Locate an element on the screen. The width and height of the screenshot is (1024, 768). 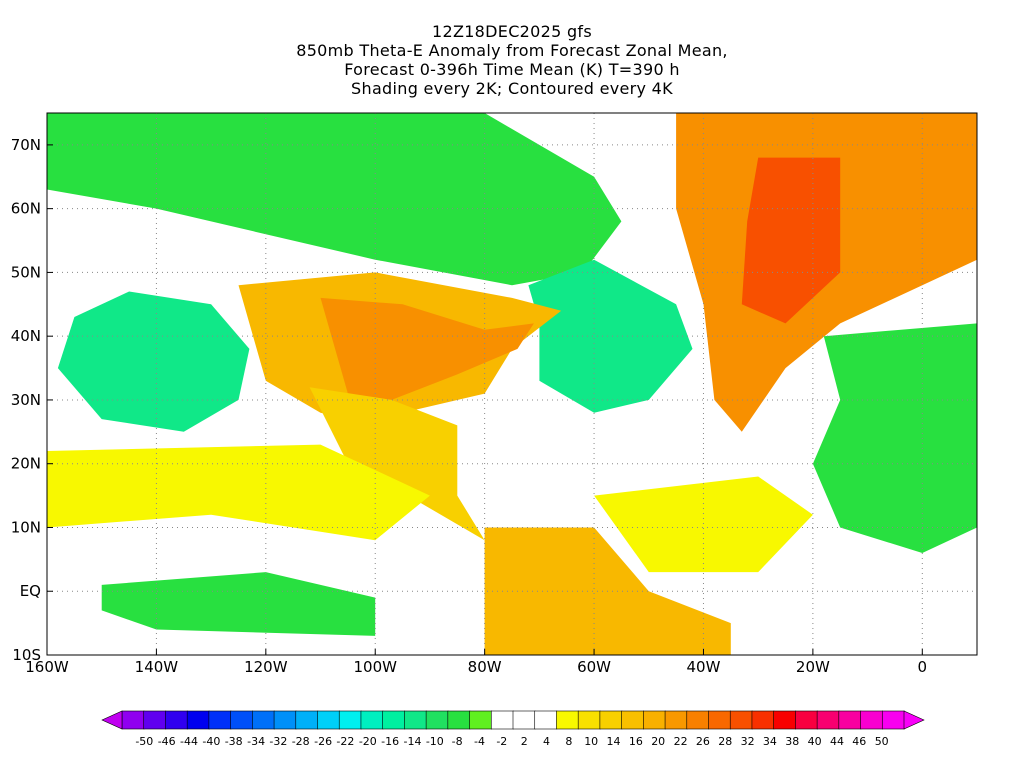
x-tick-label: 0 is located at coordinates (923, 667).